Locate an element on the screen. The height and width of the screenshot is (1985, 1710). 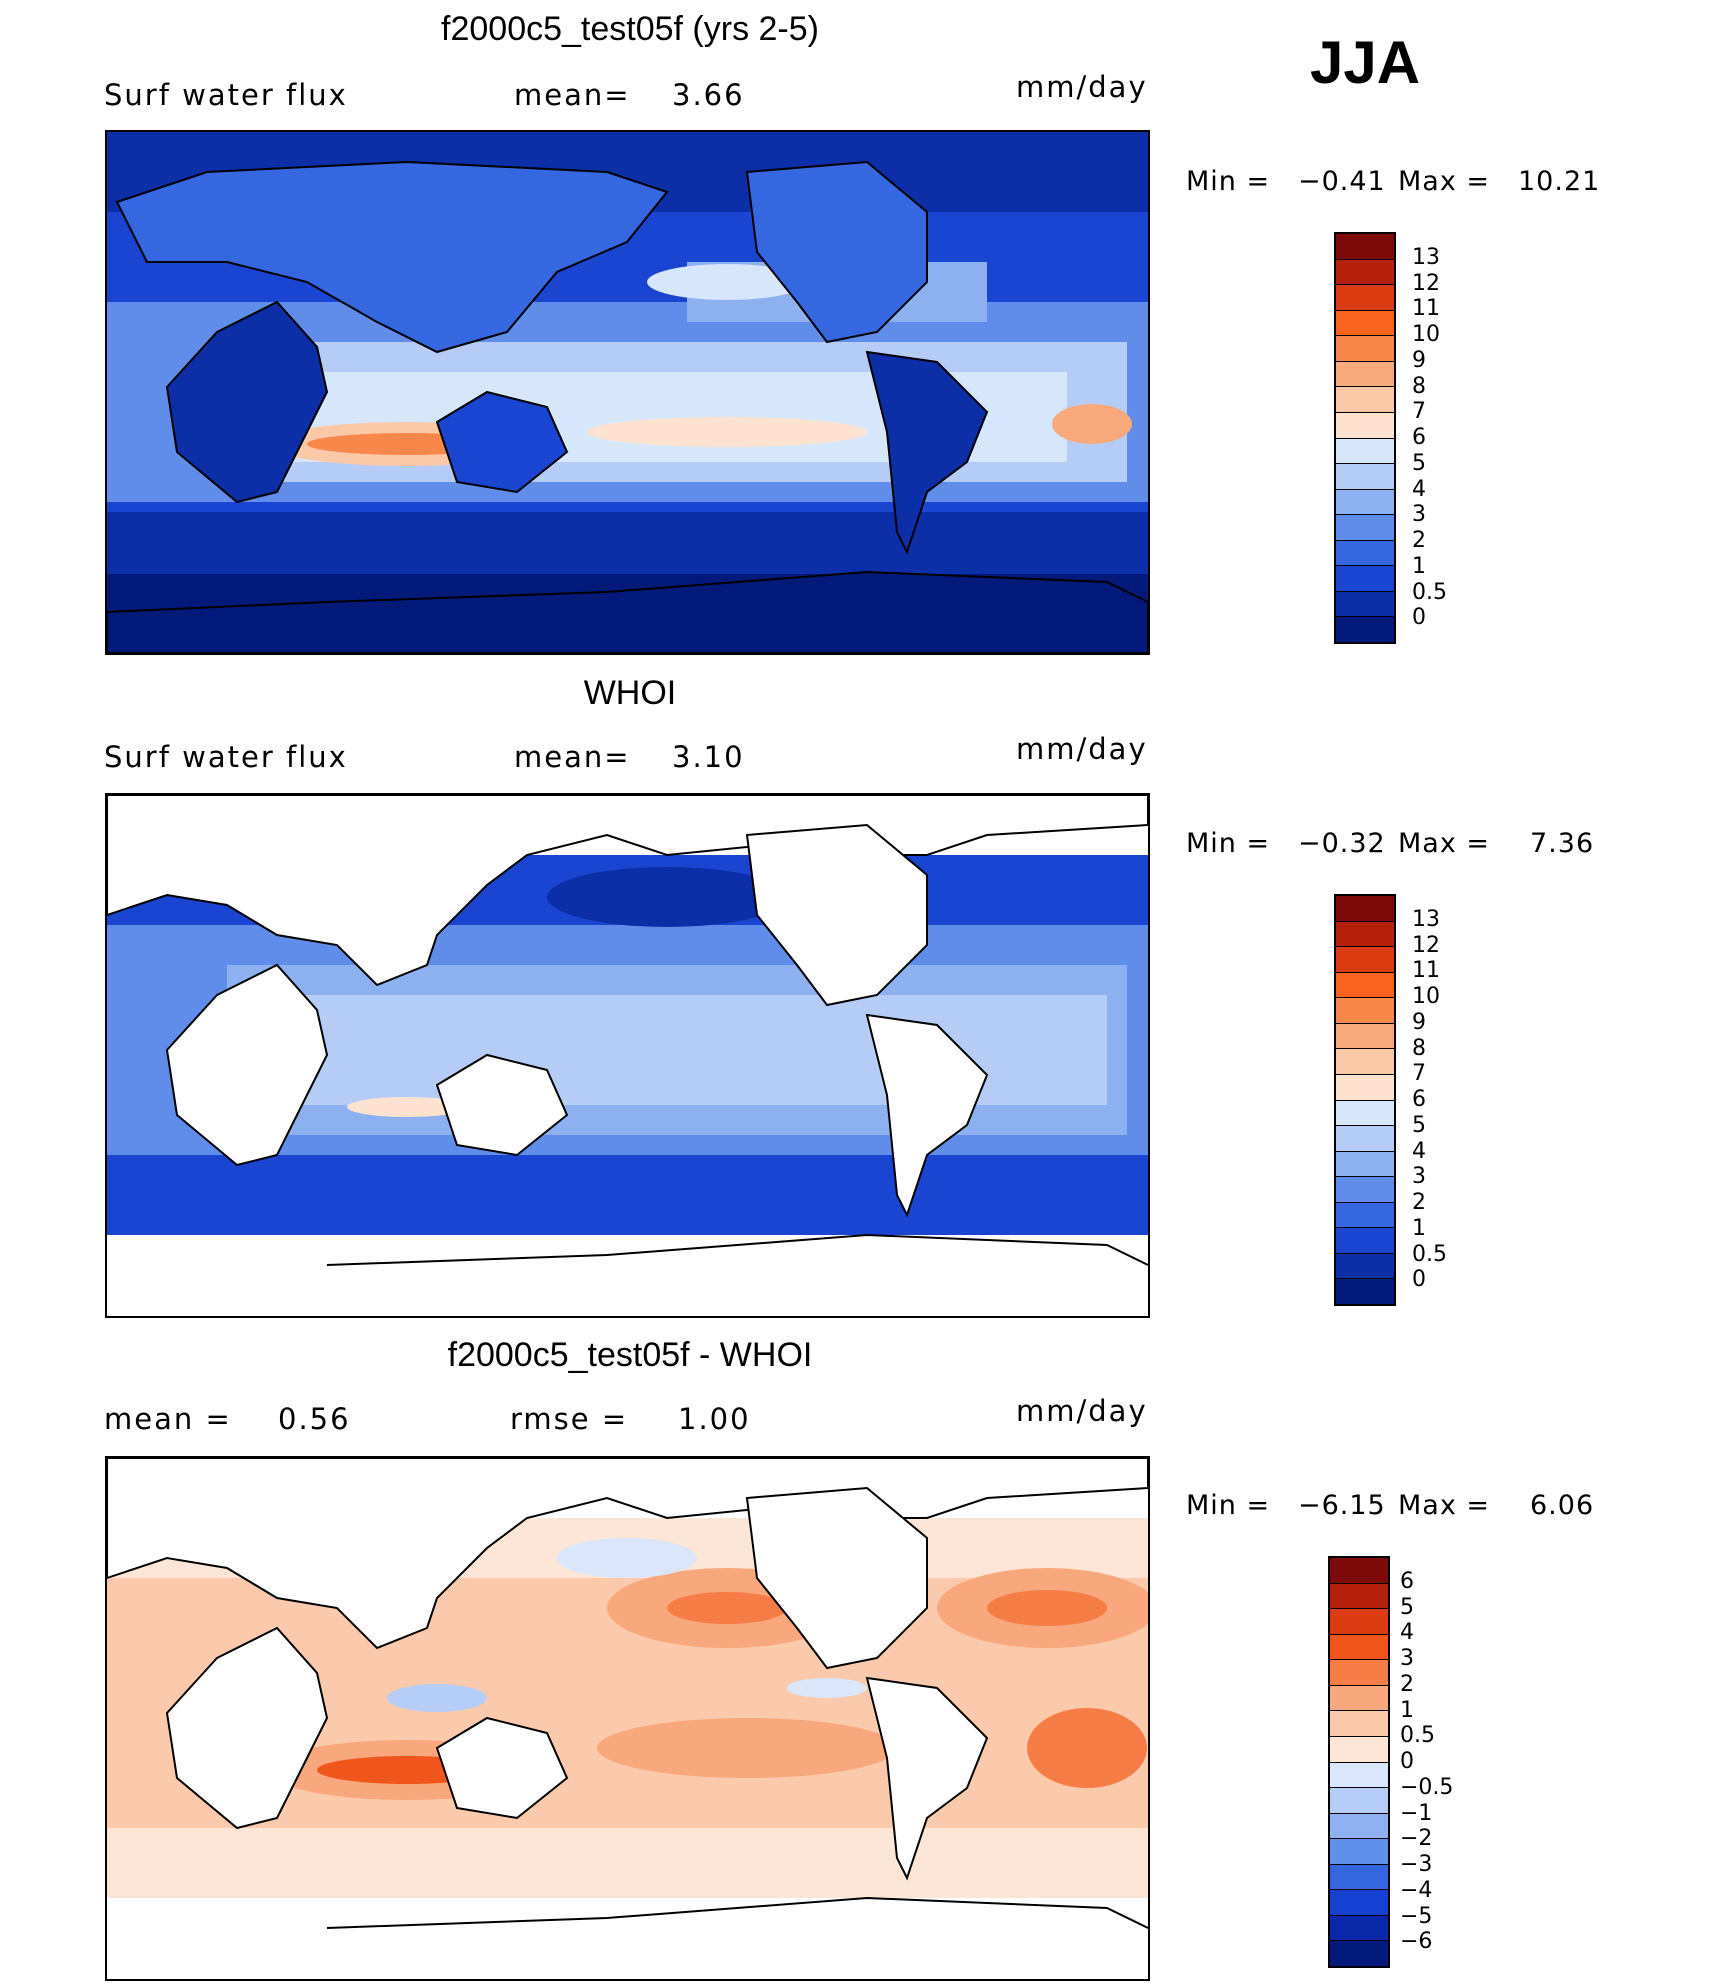
colorbar-tick-label: 10 is located at coordinates (1426, 334).